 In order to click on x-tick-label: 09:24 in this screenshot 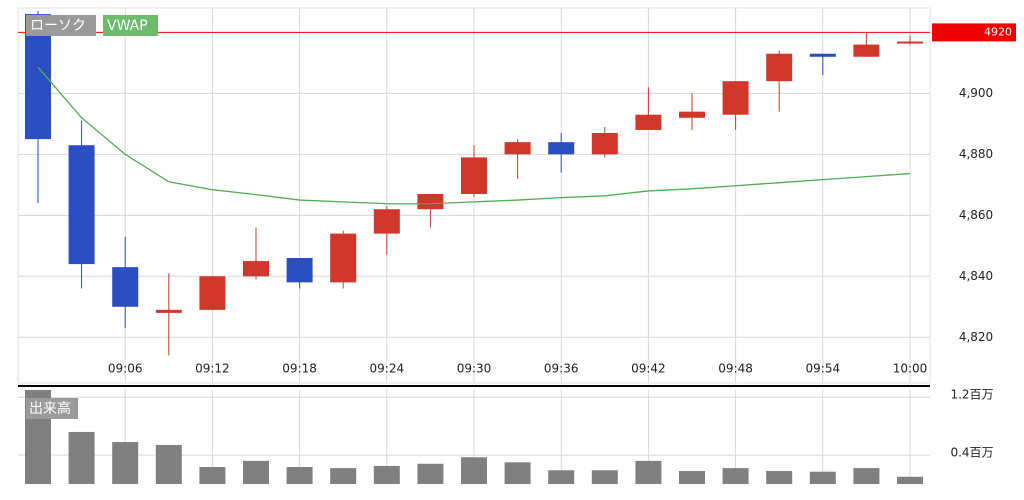, I will do `click(387, 369)`.